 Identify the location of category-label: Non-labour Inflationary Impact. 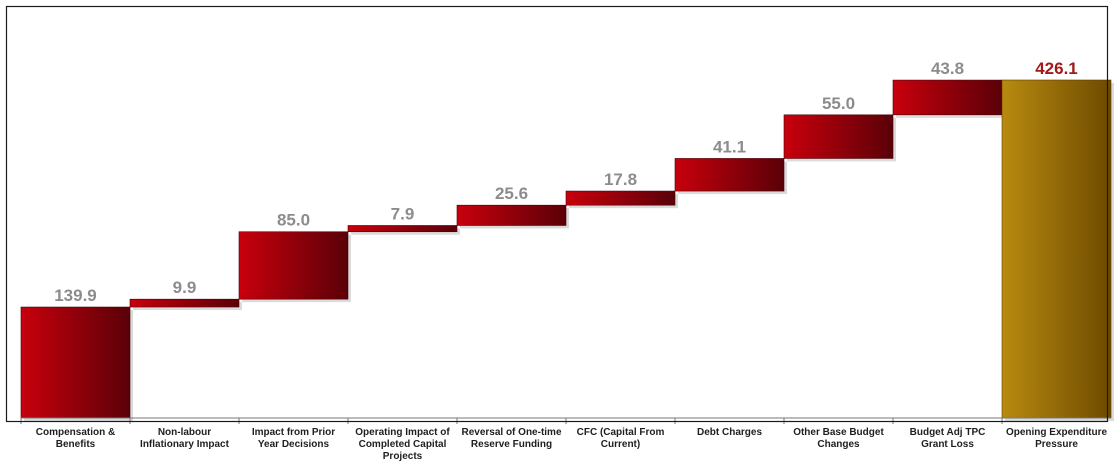
(185, 438).